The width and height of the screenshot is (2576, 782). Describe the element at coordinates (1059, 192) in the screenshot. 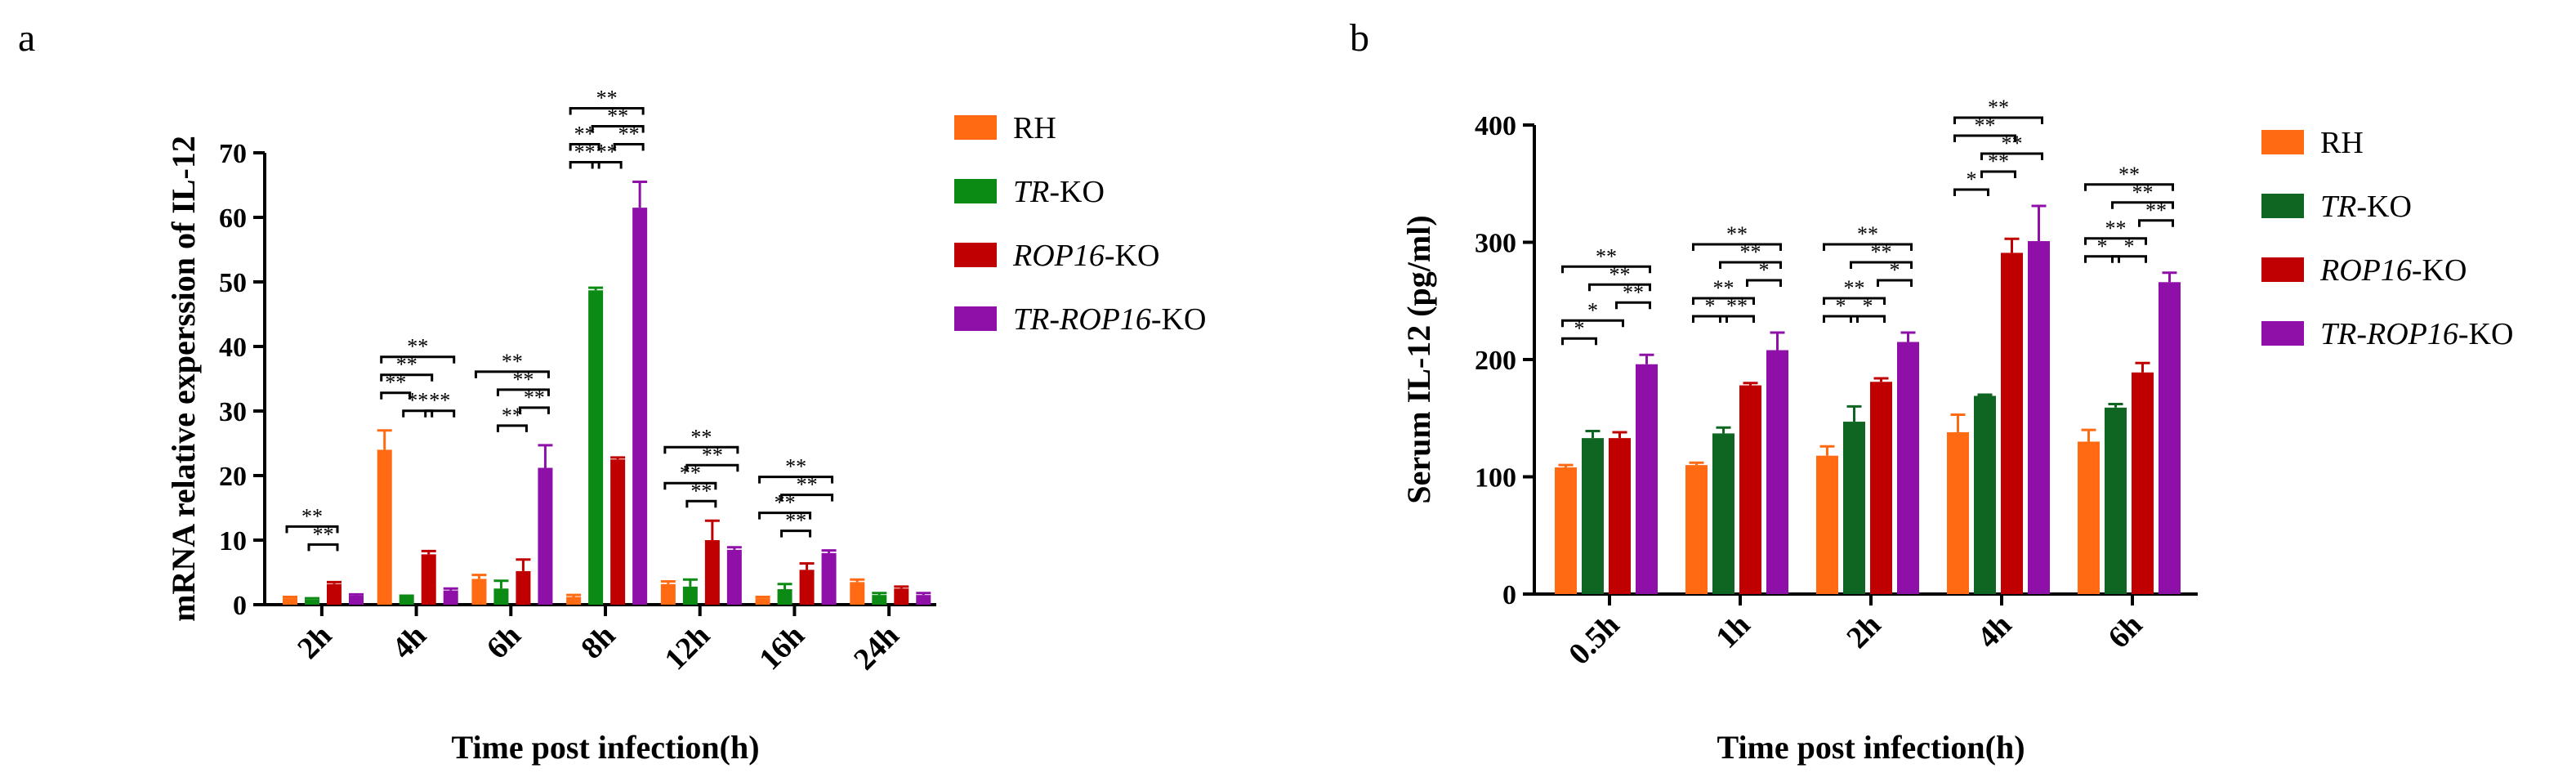

I see `legend-label: TR-KO` at that location.